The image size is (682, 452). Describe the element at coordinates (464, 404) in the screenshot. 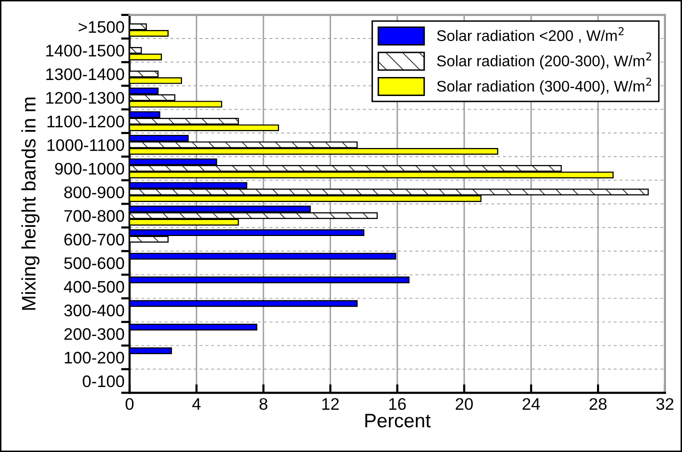

I see `x-tick-label: 20` at that location.